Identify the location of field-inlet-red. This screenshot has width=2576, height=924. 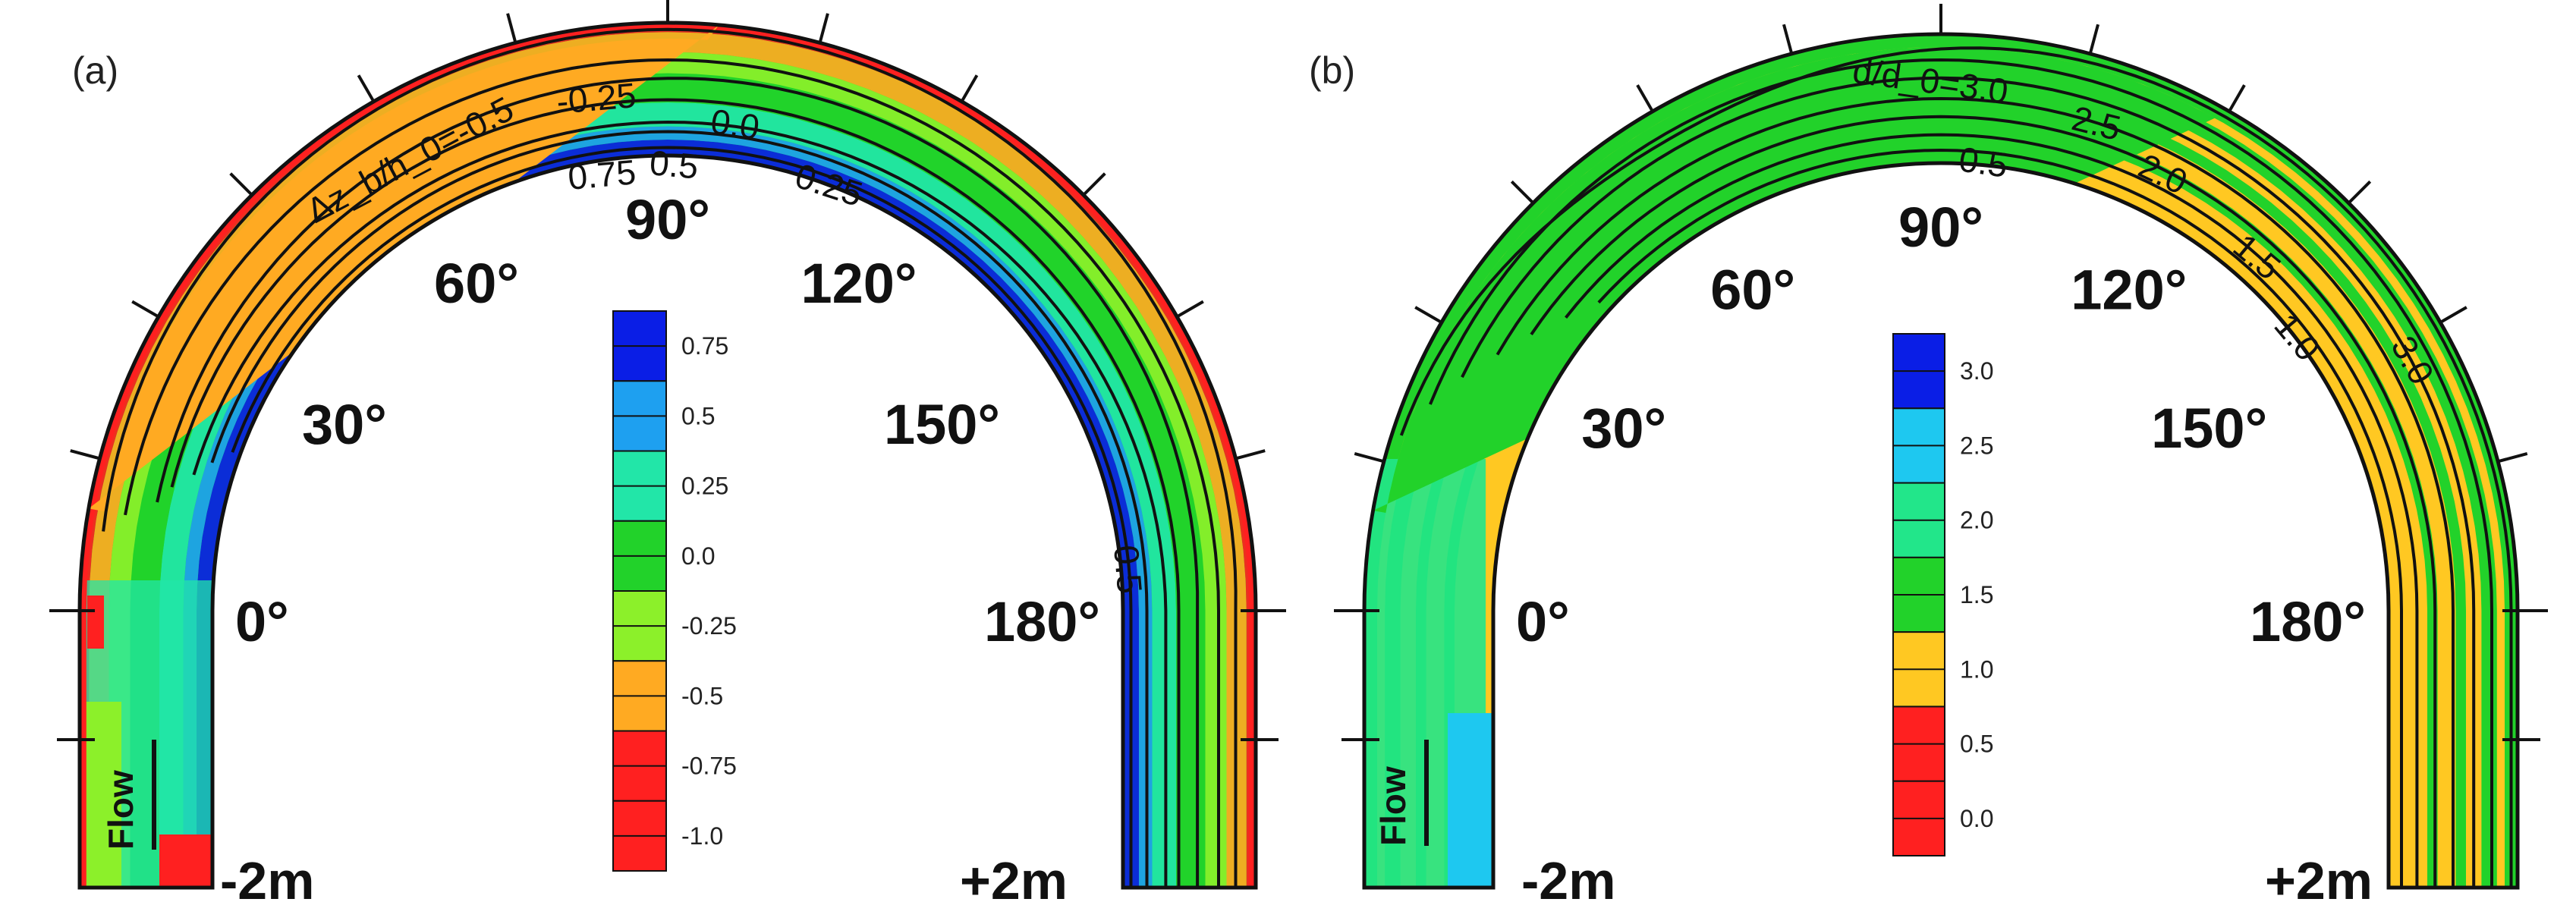
(185, 861).